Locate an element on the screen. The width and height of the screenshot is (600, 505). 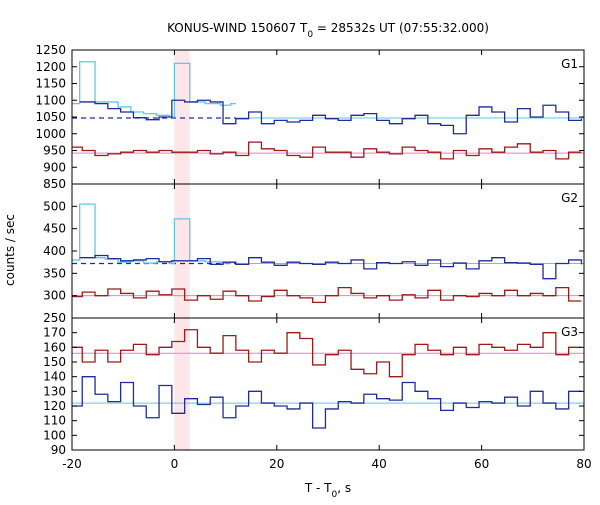
y-tick-label: 120 is located at coordinates (54, 406).